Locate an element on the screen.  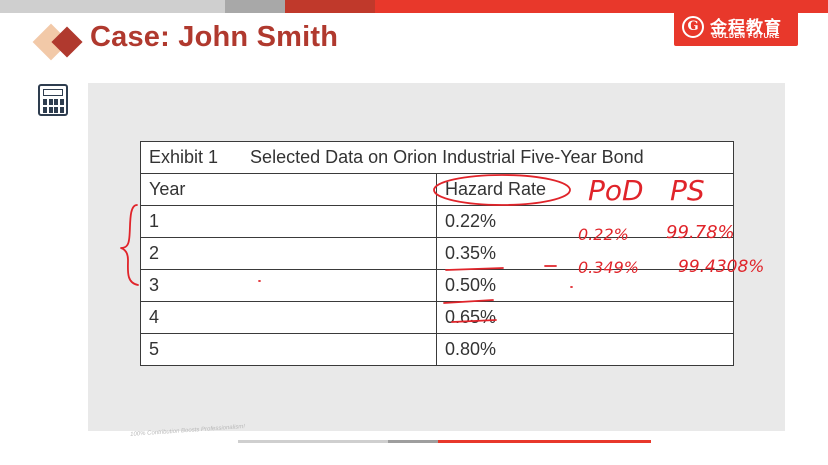
table-row: 2 0.35% is located at coordinates (437, 253).